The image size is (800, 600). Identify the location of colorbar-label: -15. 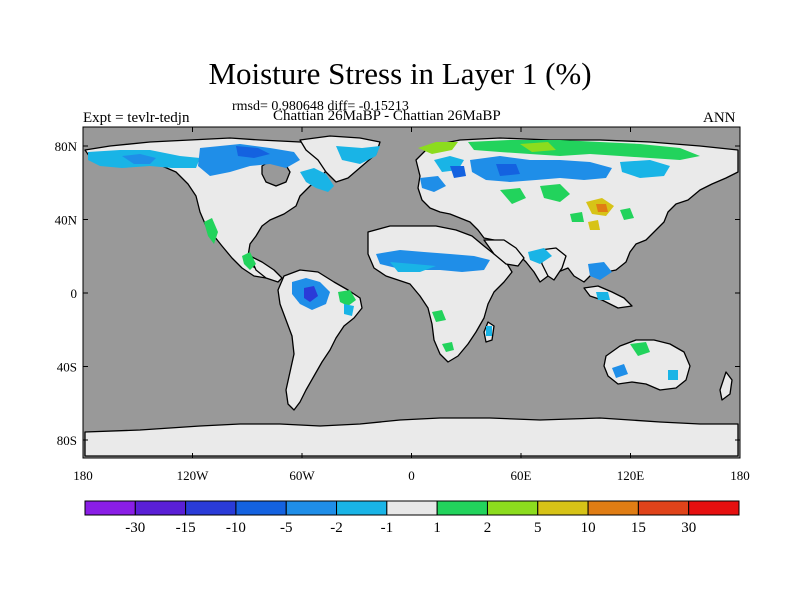
(186, 528).